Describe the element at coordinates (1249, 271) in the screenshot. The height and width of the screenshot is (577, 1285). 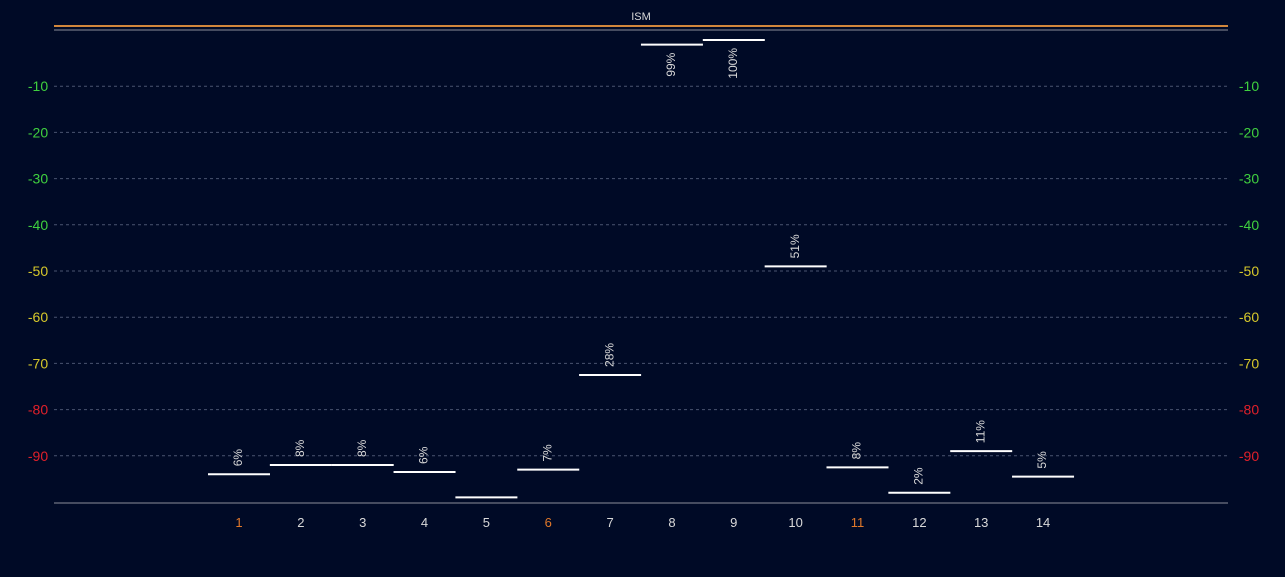
I see `y-tick-label-right: -50` at that location.